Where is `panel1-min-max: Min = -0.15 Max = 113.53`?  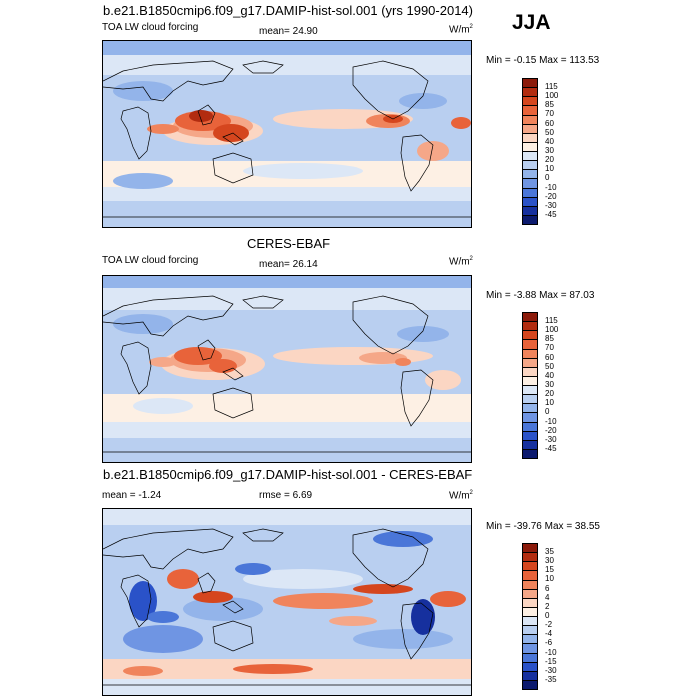
panel1-min-max: Min = -0.15 Max = 113.53 is located at coordinates (543, 60).